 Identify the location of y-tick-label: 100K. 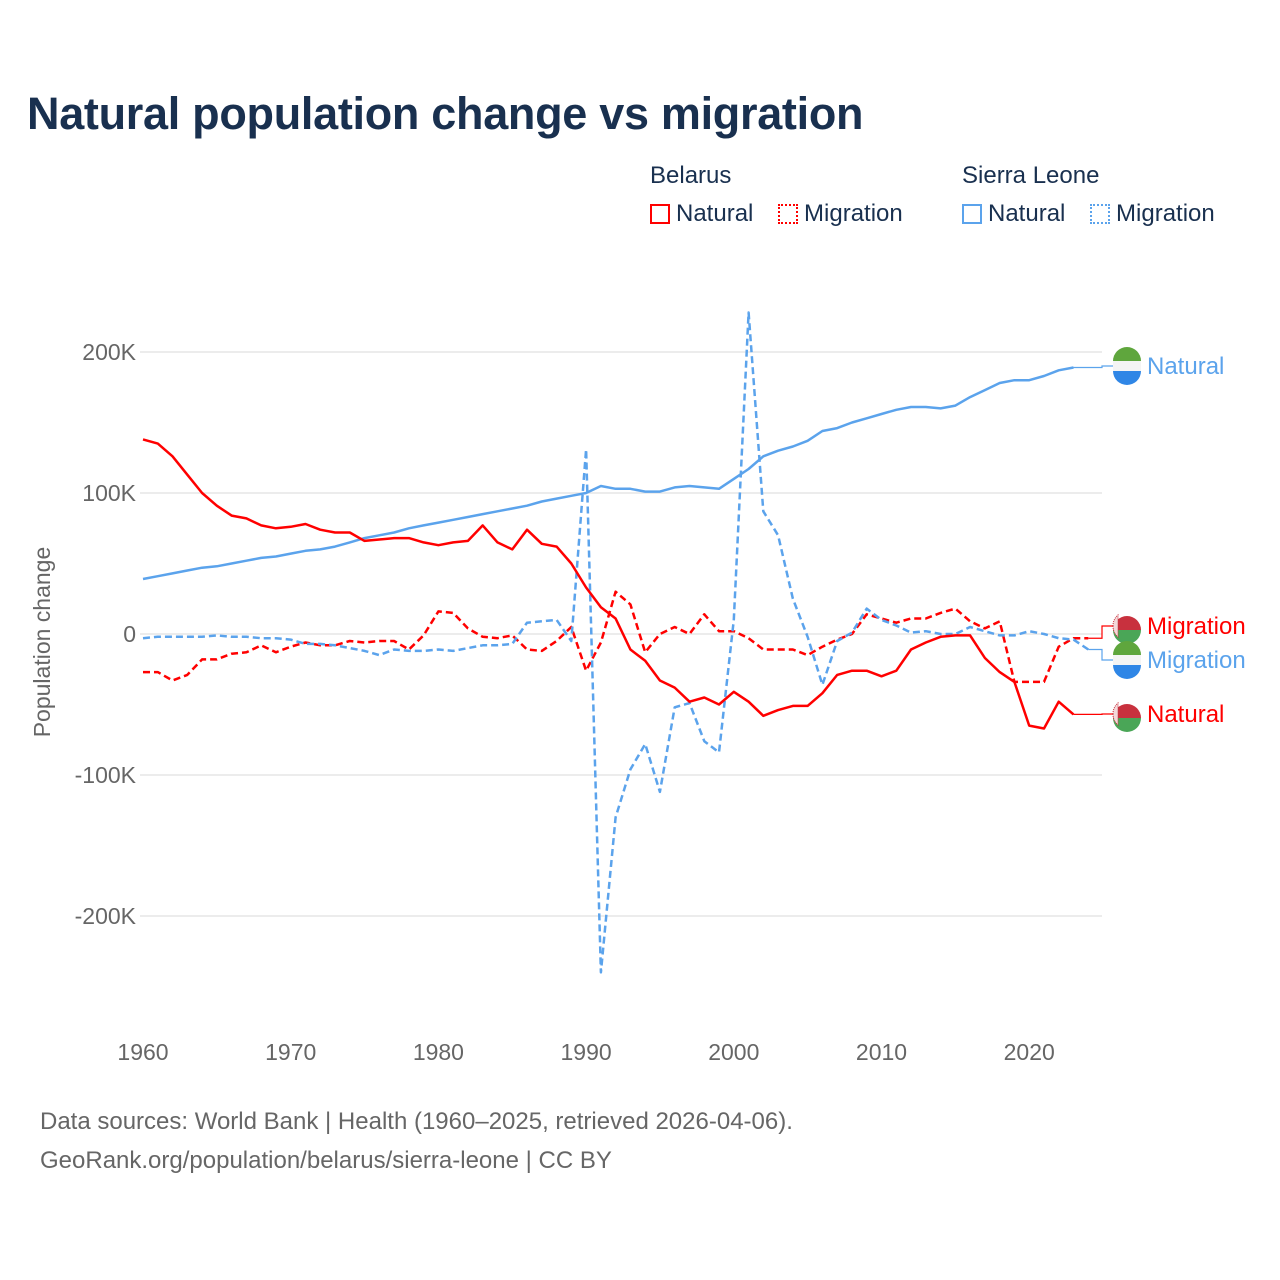
(109, 493).